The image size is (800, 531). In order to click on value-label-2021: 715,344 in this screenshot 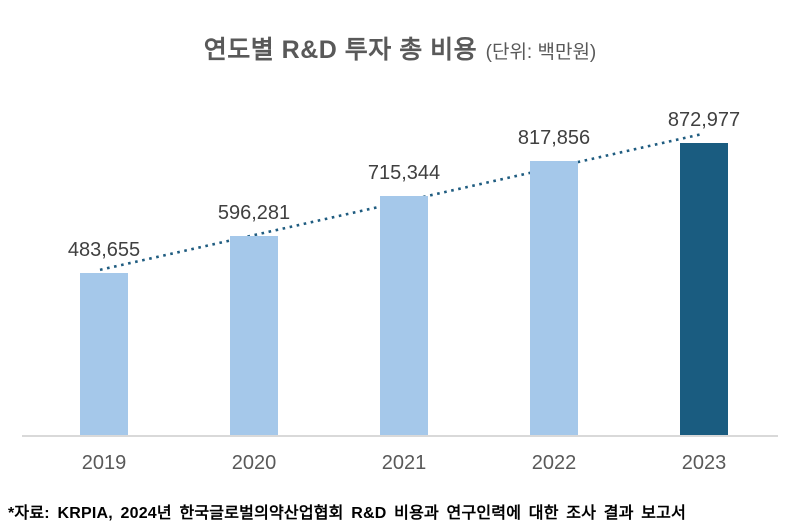, I will do `click(404, 173)`.